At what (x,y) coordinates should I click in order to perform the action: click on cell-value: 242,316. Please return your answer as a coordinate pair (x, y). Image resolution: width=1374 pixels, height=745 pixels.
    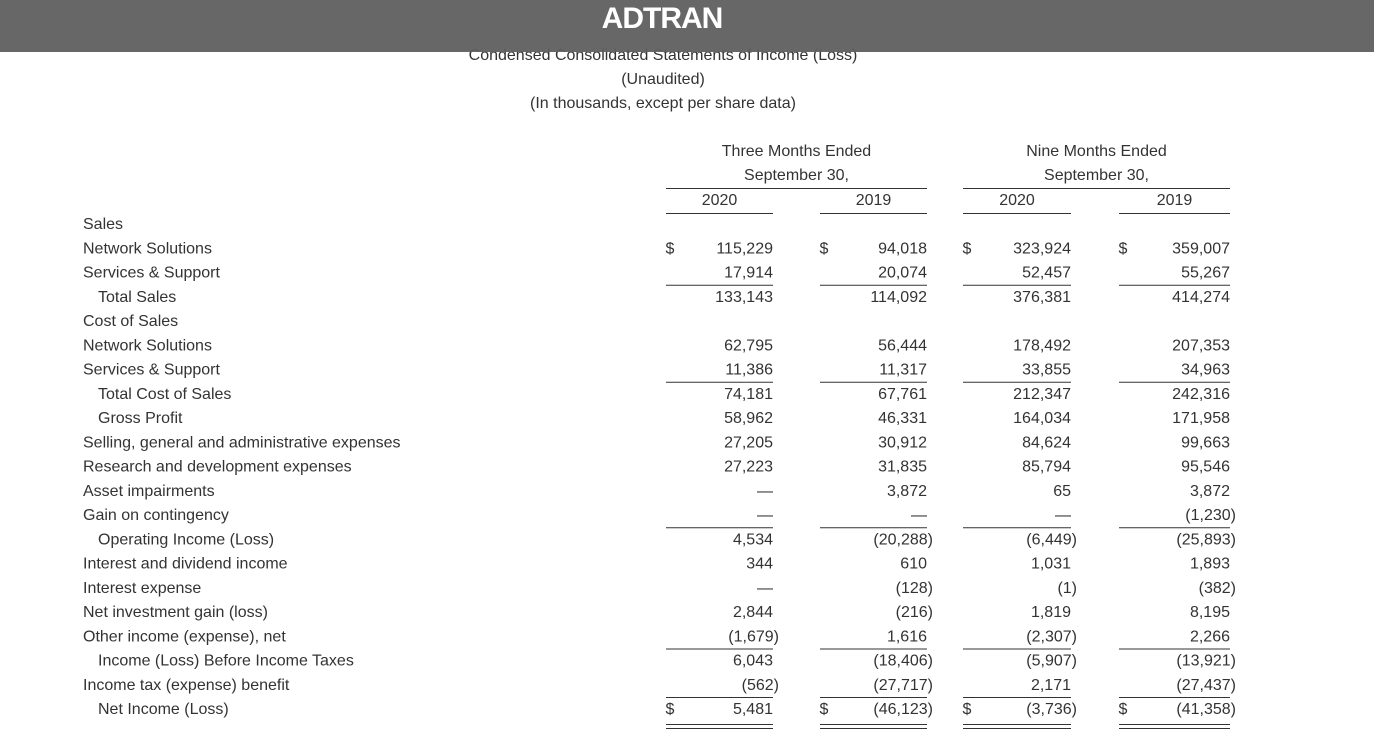
    Looking at the image, I should click on (1201, 394).